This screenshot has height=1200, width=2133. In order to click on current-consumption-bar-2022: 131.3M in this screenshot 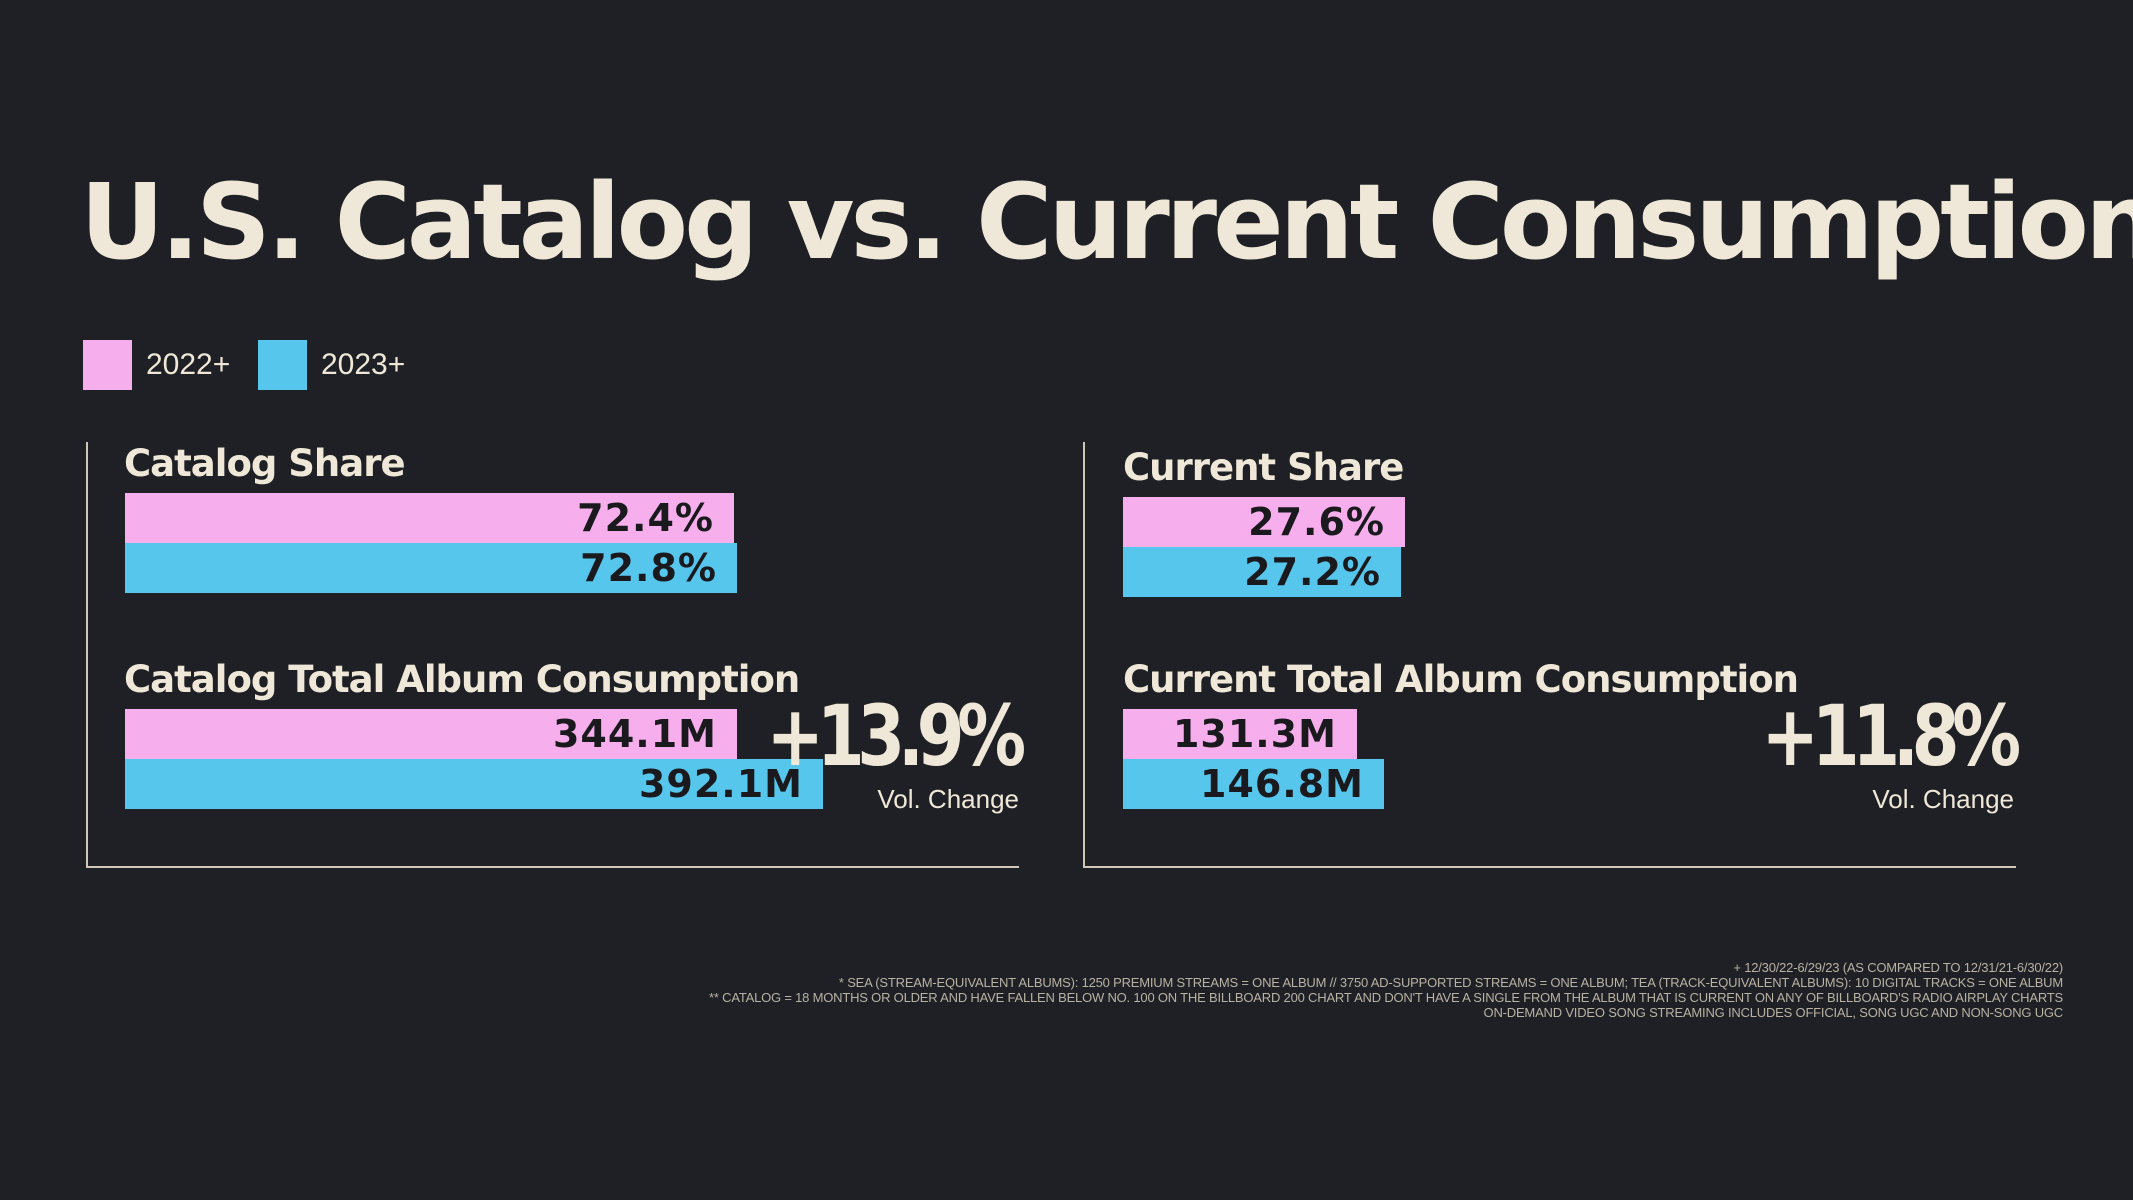, I will do `click(1240, 734)`.